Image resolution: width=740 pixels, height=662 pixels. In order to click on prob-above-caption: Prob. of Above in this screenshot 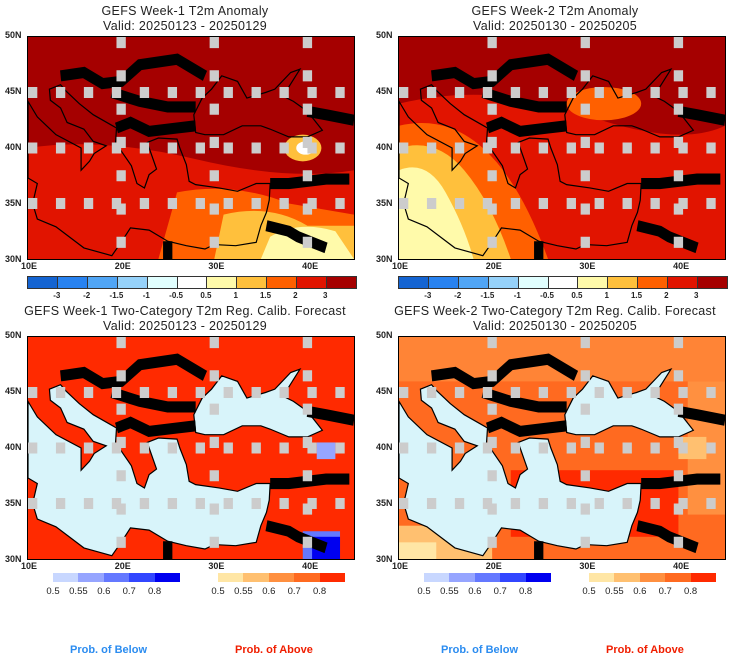, I will do `click(645, 650)`.